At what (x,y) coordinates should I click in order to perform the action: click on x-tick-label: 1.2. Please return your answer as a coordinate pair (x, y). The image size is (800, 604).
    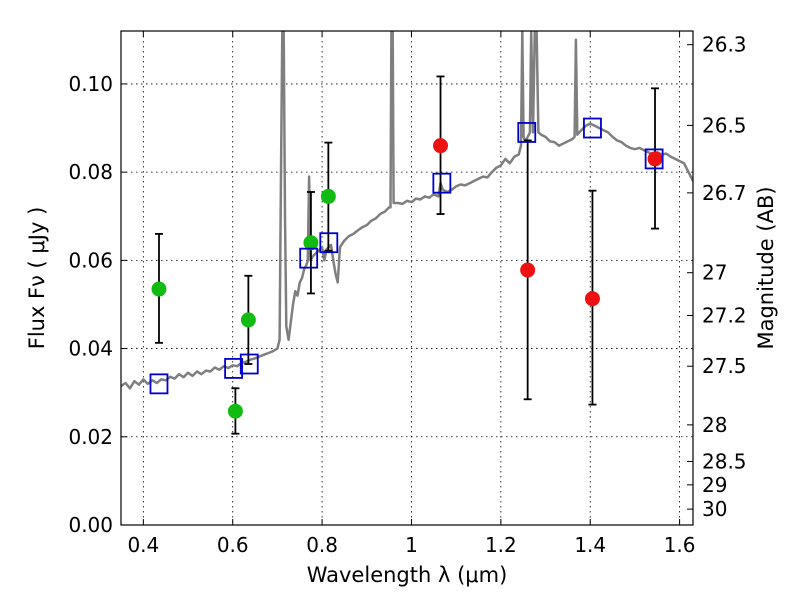
    Looking at the image, I should click on (501, 545).